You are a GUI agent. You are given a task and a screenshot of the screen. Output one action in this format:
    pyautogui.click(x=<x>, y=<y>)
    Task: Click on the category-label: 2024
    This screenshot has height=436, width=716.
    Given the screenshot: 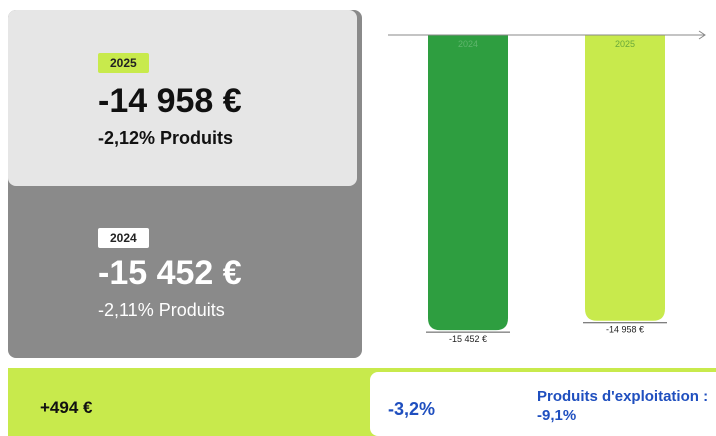 What is the action you would take?
    pyautogui.click(x=468, y=44)
    